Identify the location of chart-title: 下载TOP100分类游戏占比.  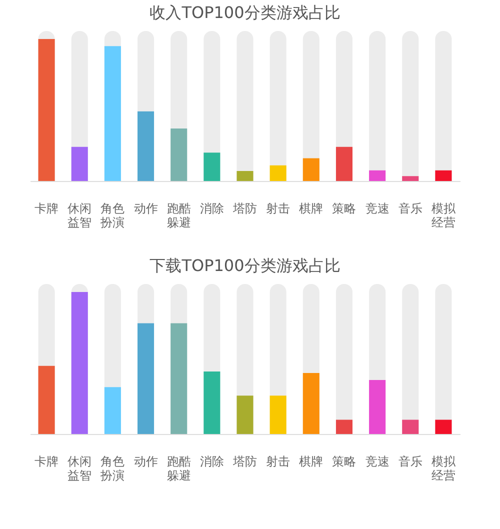
(245, 265).